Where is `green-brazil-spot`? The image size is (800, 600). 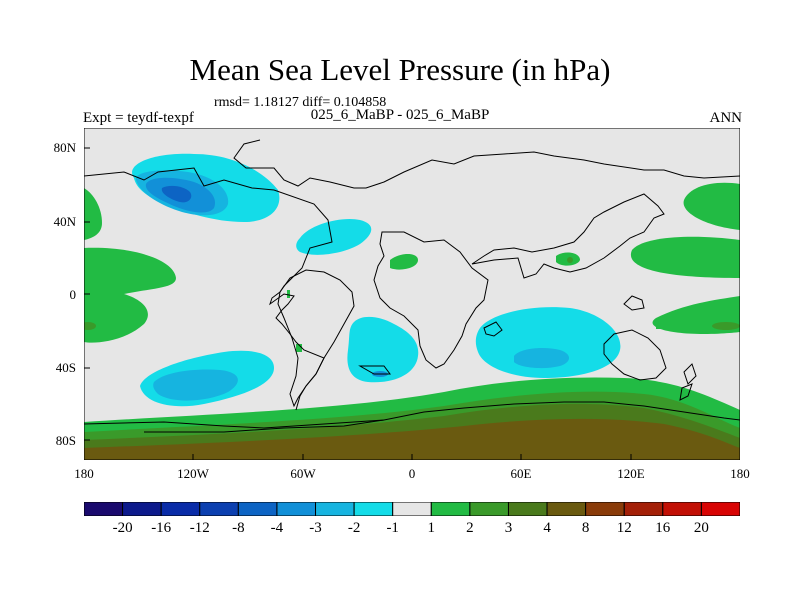 green-brazil-spot is located at coordinates (299, 348).